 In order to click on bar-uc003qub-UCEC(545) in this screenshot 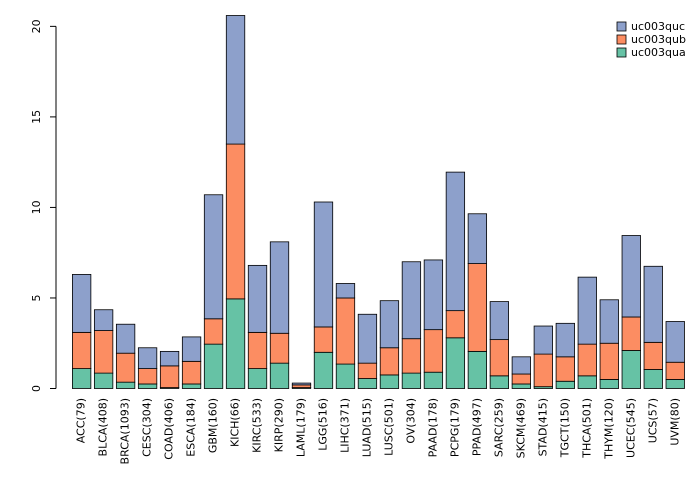, I will do `click(631, 333)`.